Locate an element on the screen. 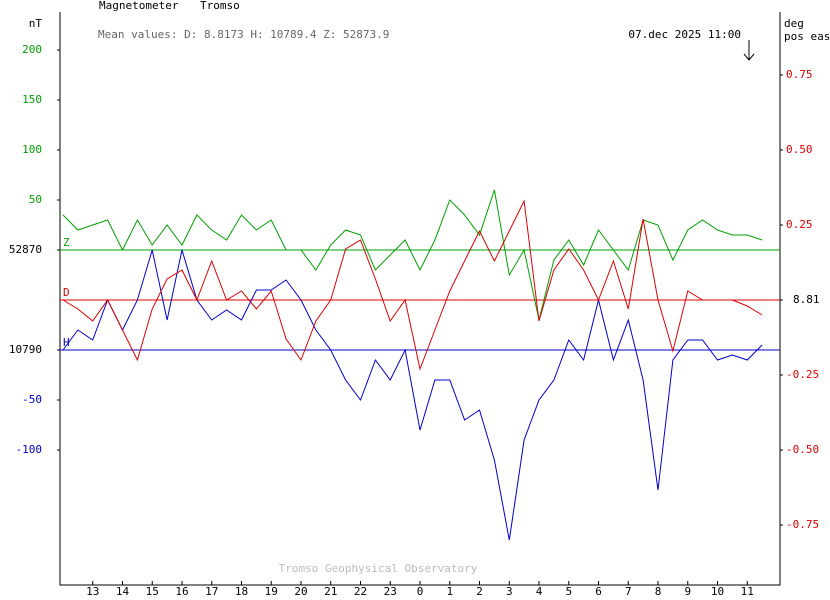 This screenshot has height=600, width=830. x-tick-label: 19 is located at coordinates (271, 591).